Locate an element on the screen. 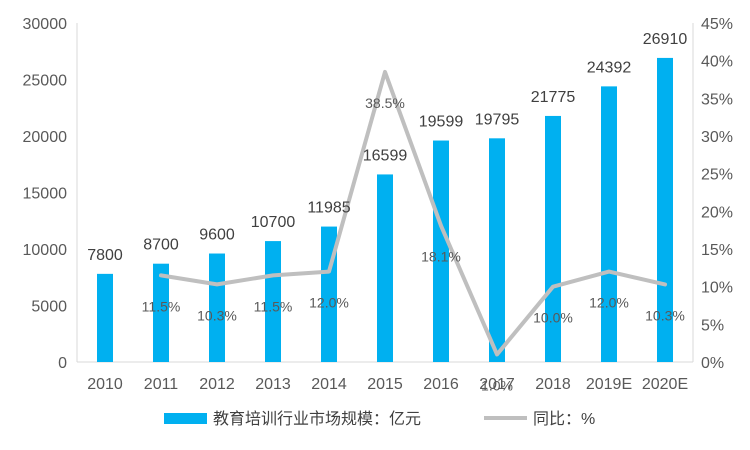 The height and width of the screenshot is (450, 750). legend-label-line: 同比：% is located at coordinates (564, 419).